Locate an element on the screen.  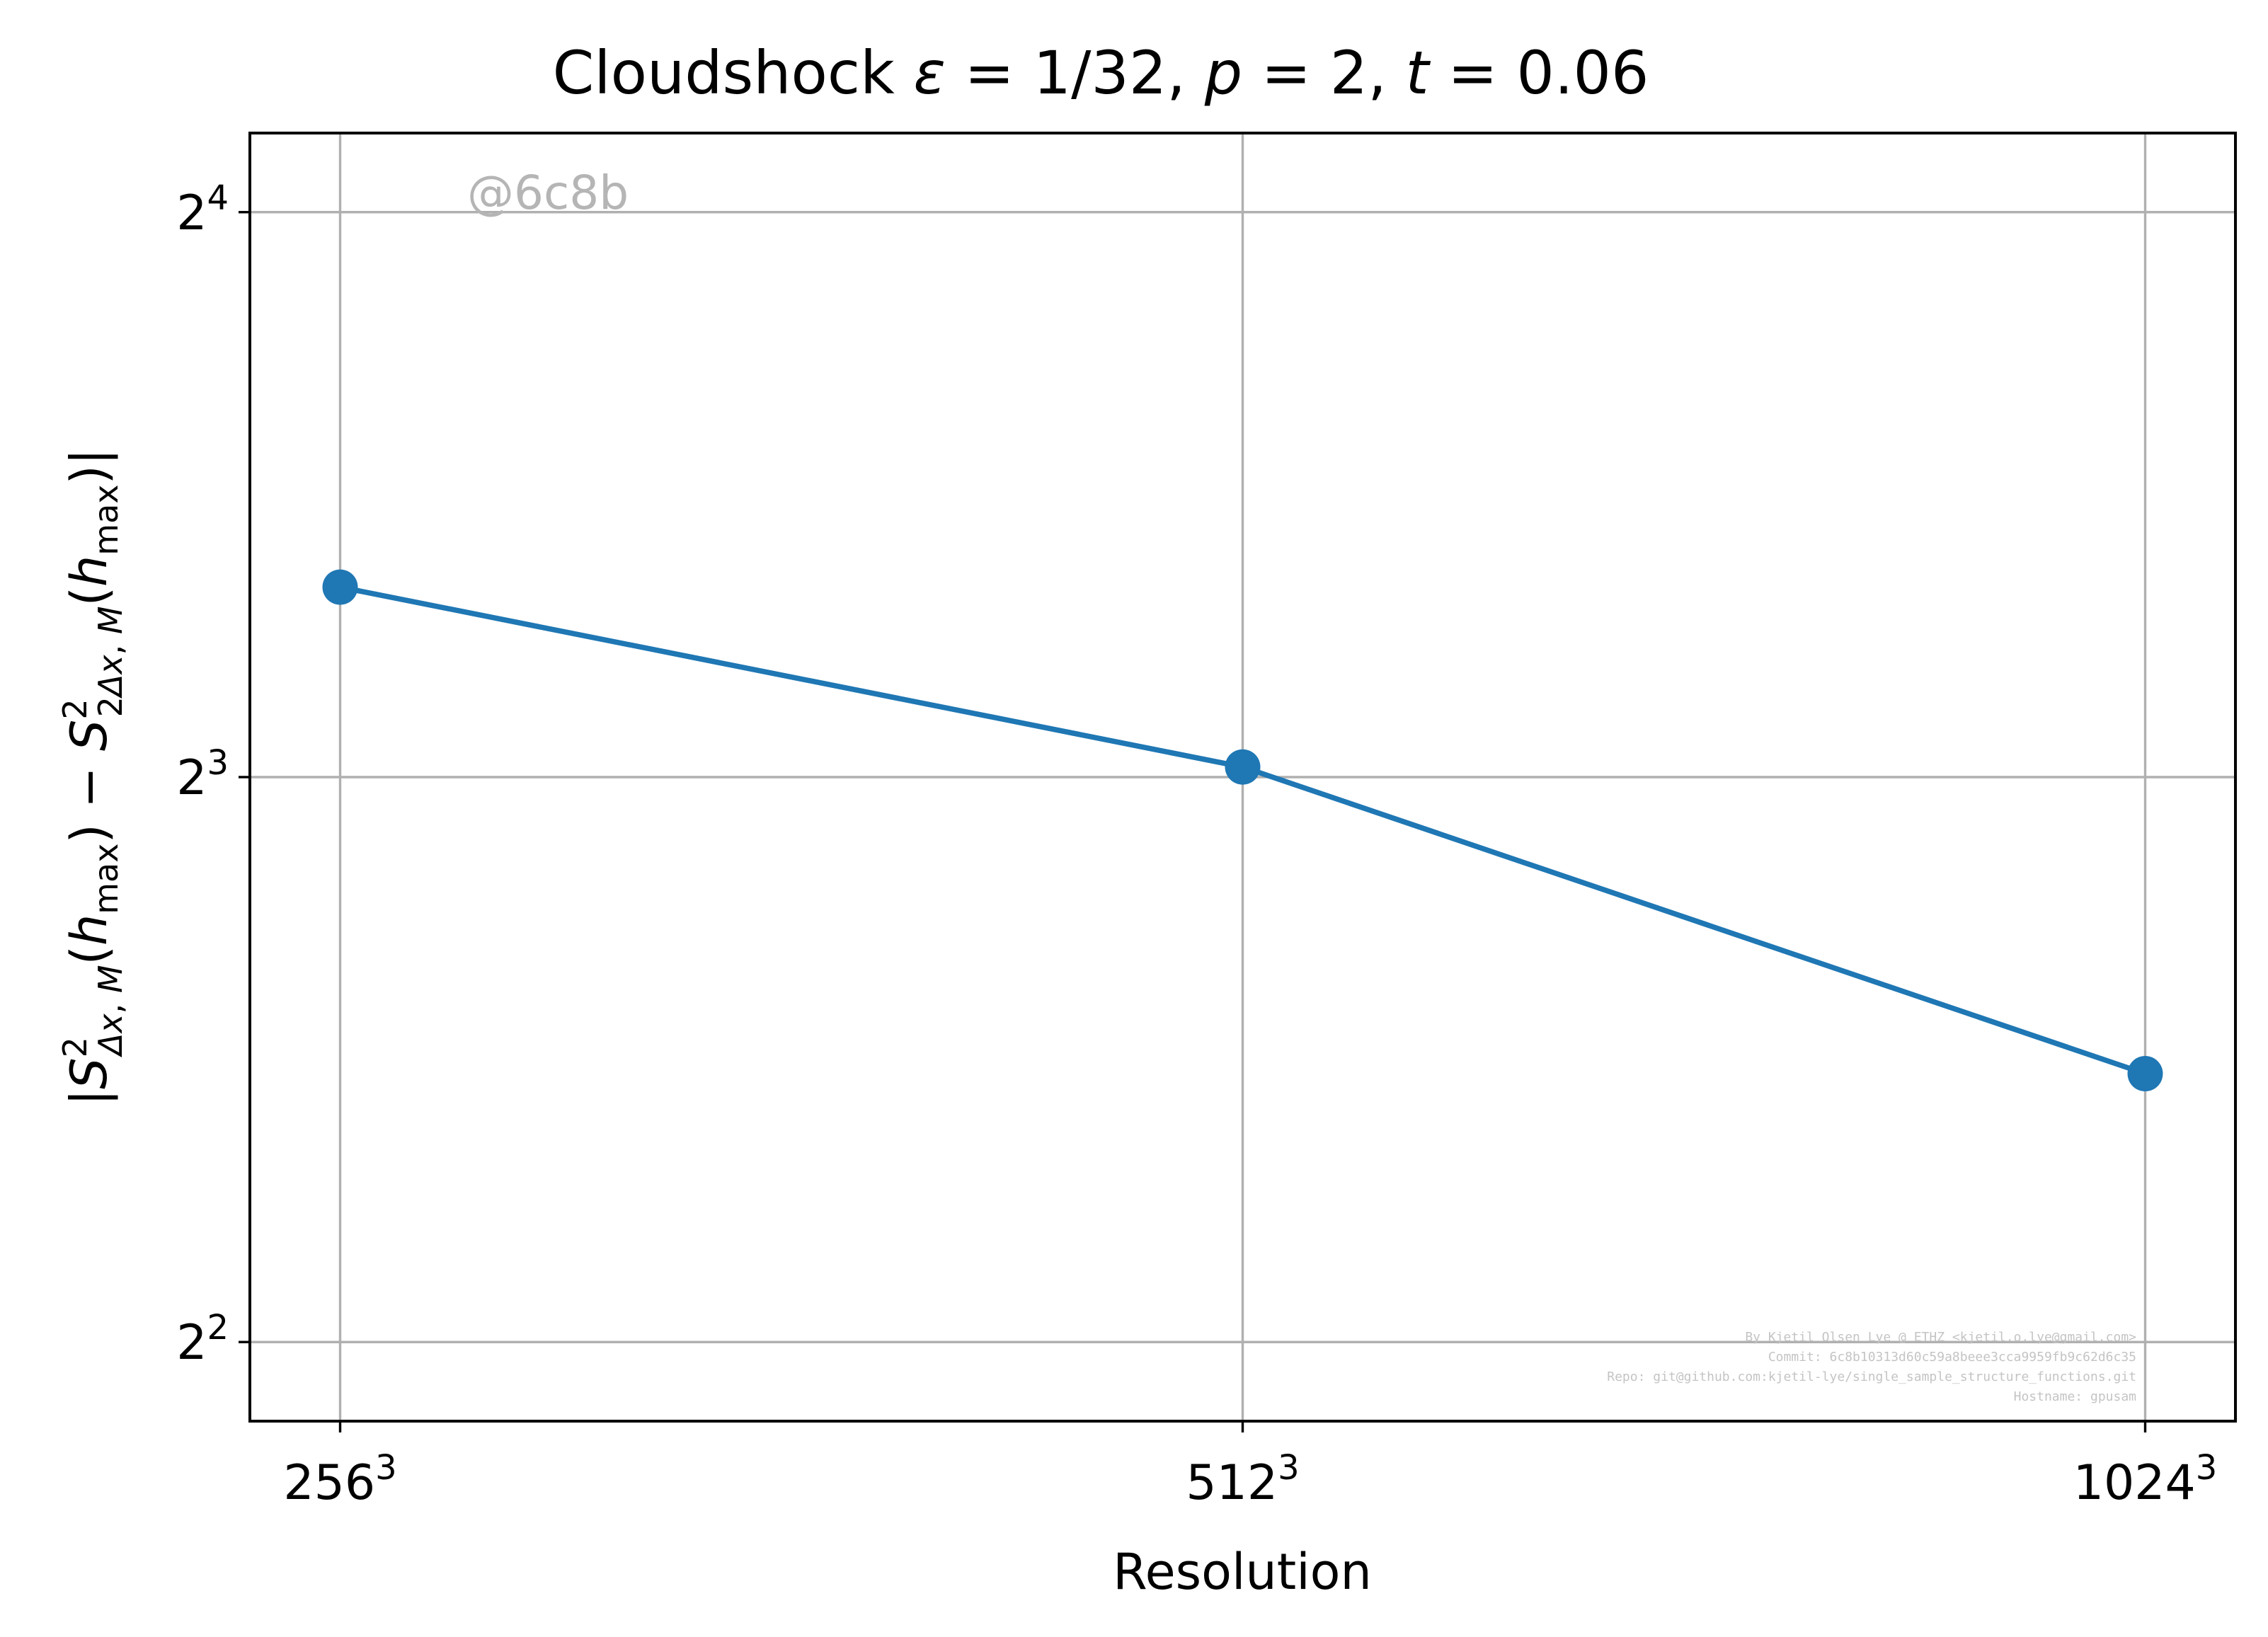
chart-title: Cloudshock ε = 1/32, p = 2, t = 0.06 is located at coordinates (1101, 73).